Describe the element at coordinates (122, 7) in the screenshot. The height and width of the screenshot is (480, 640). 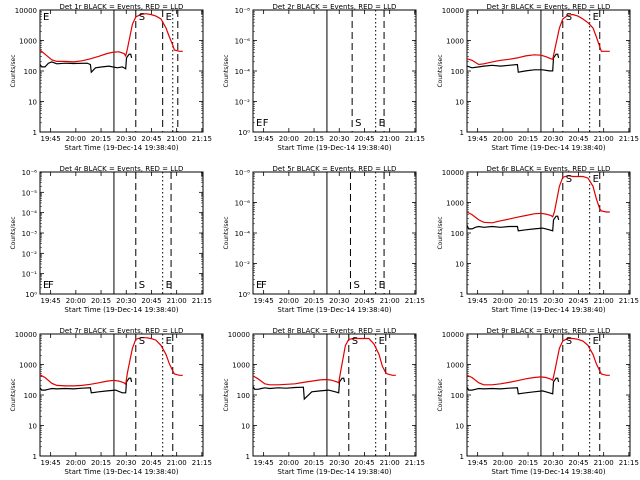
I see `panel-title: Det 1r BLACK = Events, RED = LLD` at that location.